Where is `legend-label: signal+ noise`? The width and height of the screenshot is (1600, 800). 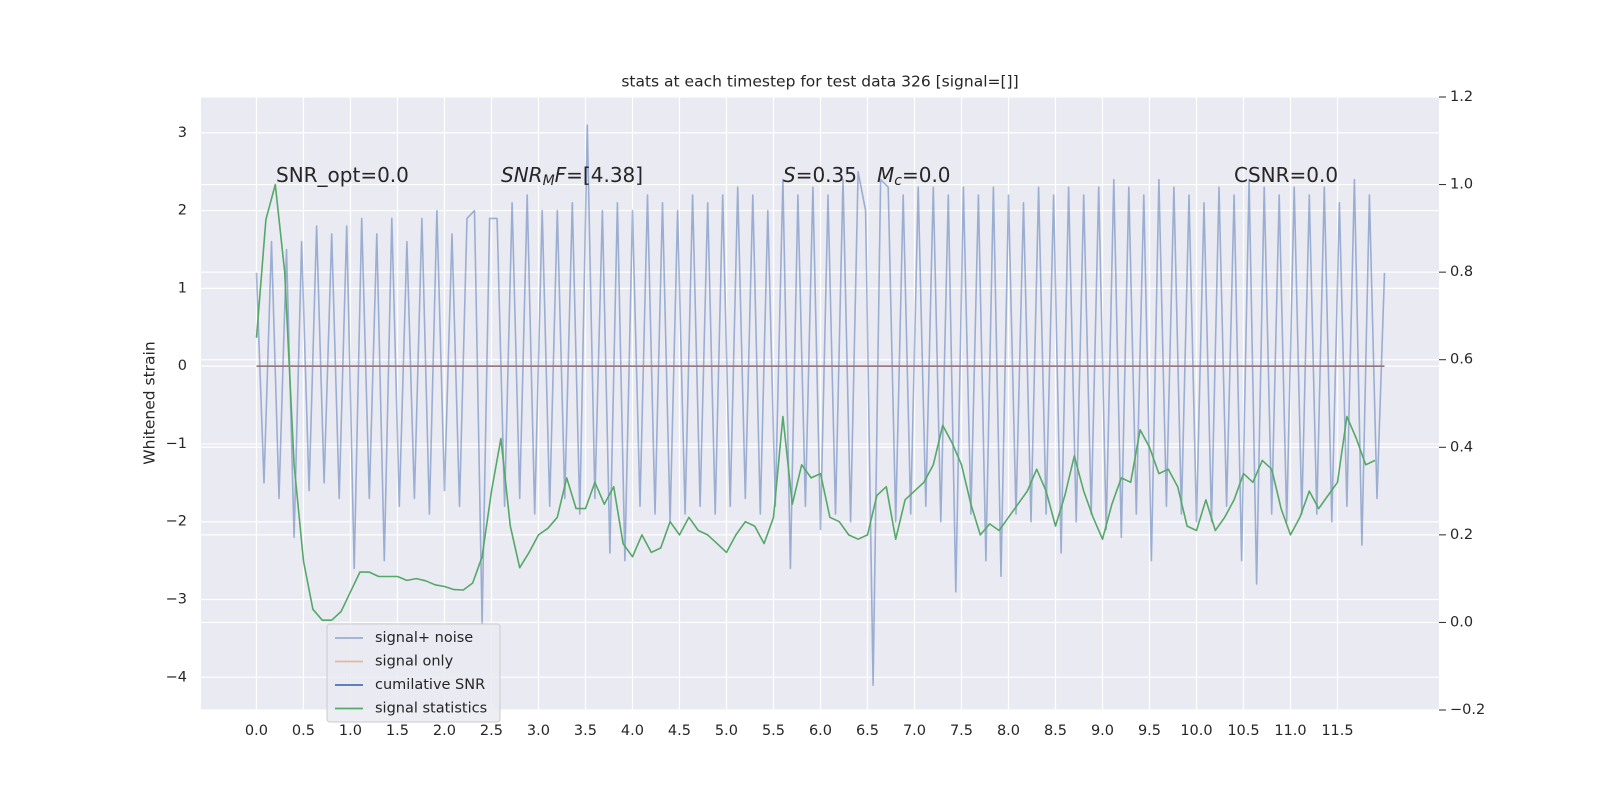
legend-label: signal+ noise is located at coordinates (424, 638).